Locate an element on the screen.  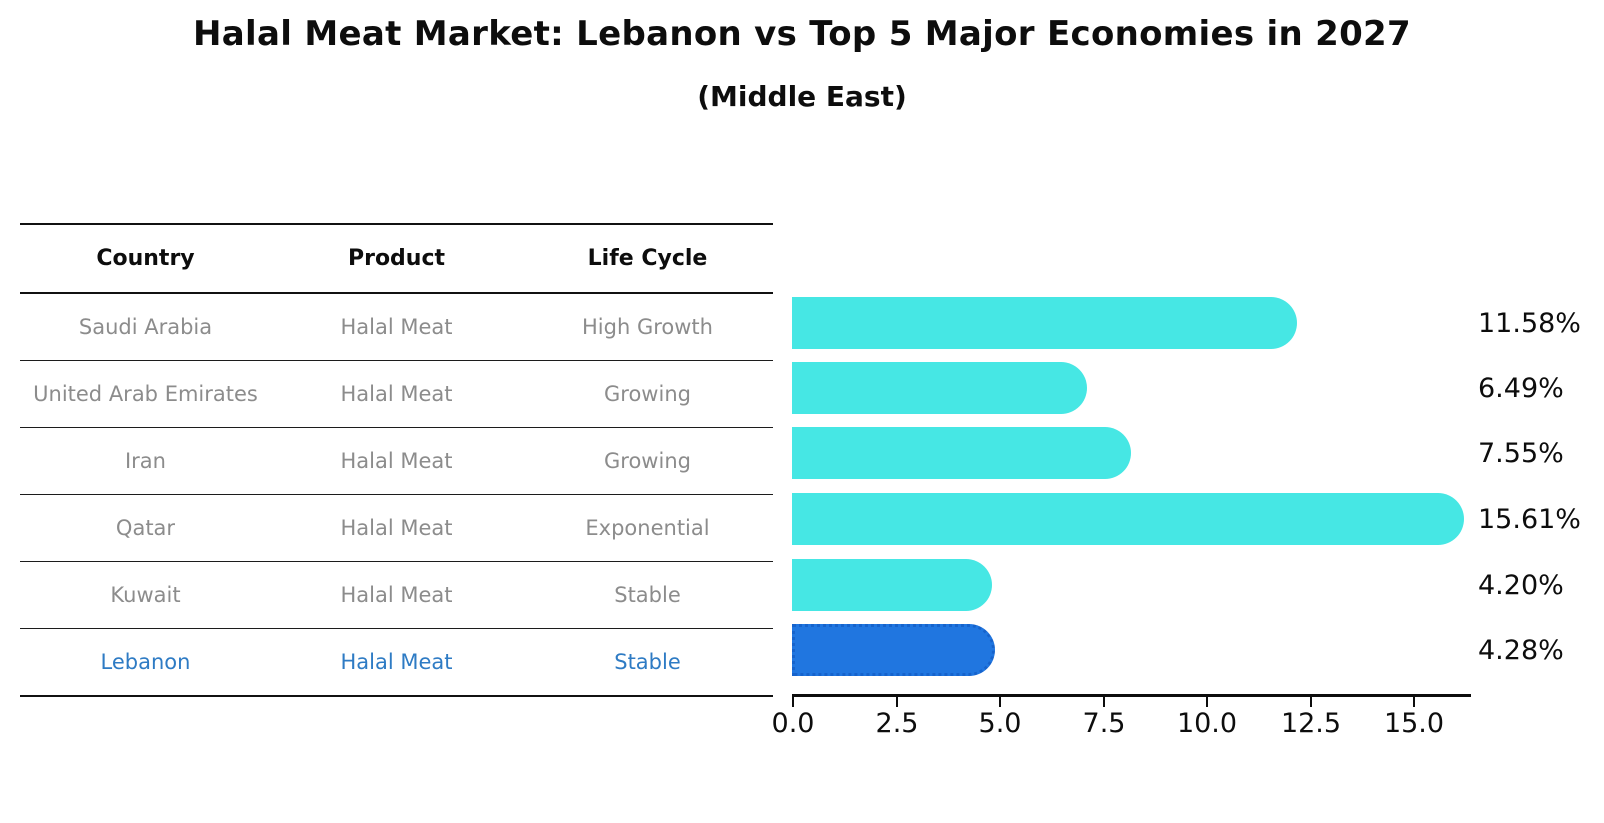
value-label-kuwait: 4.20% is located at coordinates (1521, 585).